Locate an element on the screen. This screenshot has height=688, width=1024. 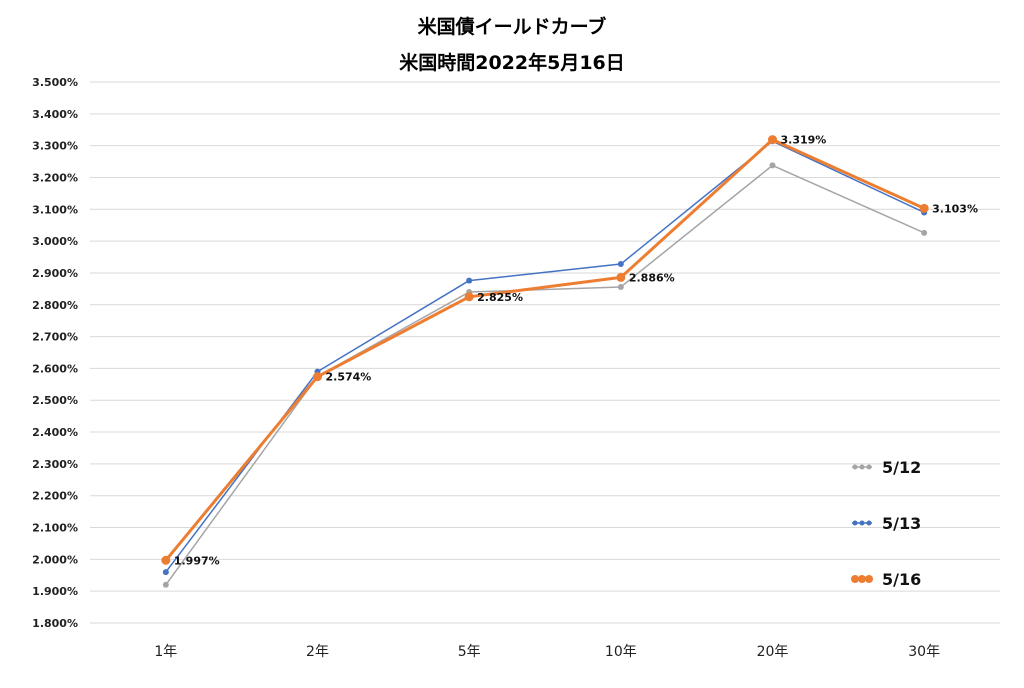
y-tick-label: 2.600% is located at coordinates (55, 368).